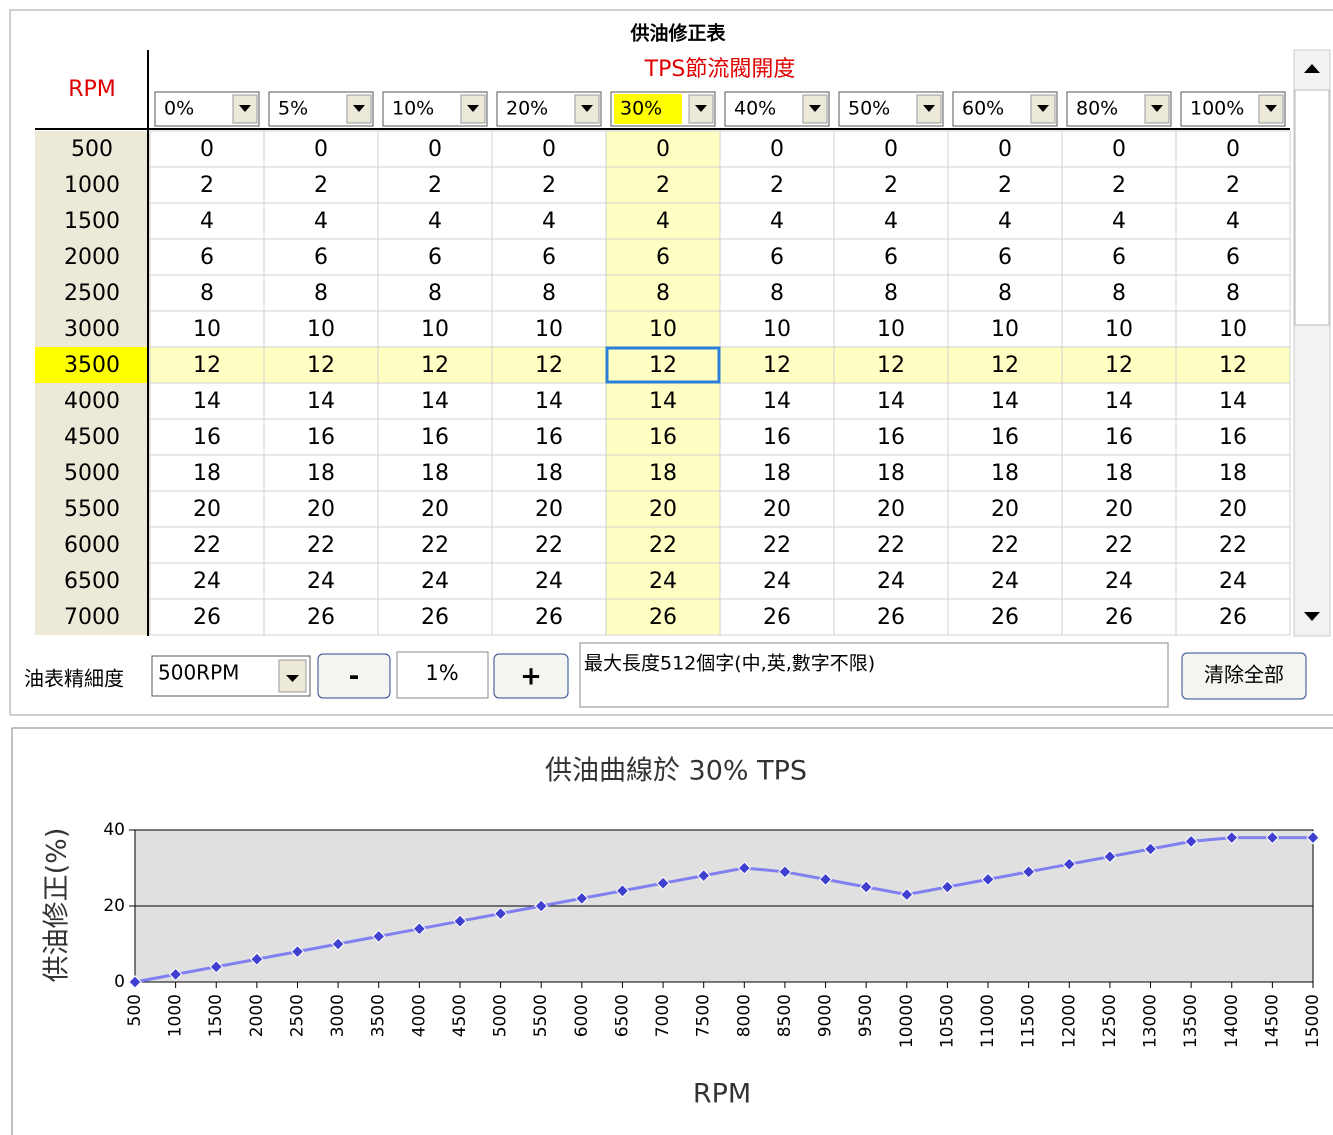  Describe the element at coordinates (663, 365) in the screenshot. I see `selected-cell` at that location.